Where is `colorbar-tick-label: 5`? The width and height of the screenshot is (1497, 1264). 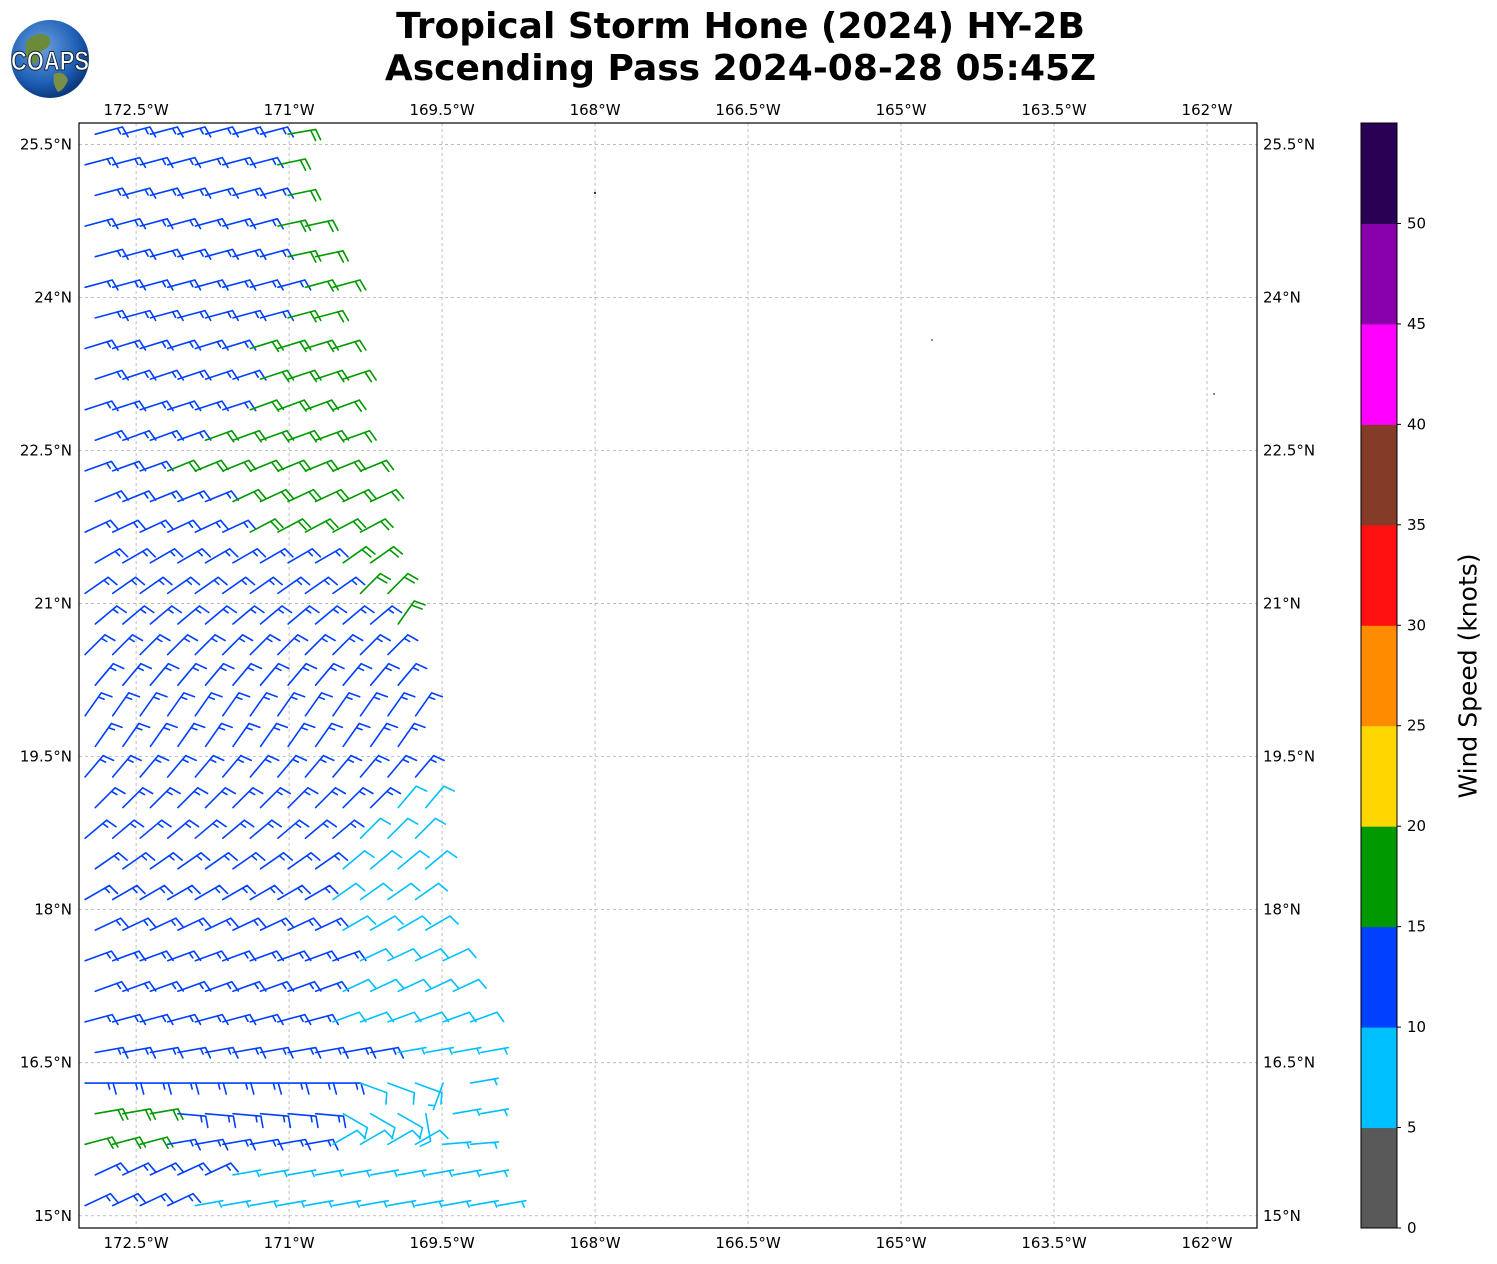
colorbar-tick-label: 5 is located at coordinates (1412, 1128).